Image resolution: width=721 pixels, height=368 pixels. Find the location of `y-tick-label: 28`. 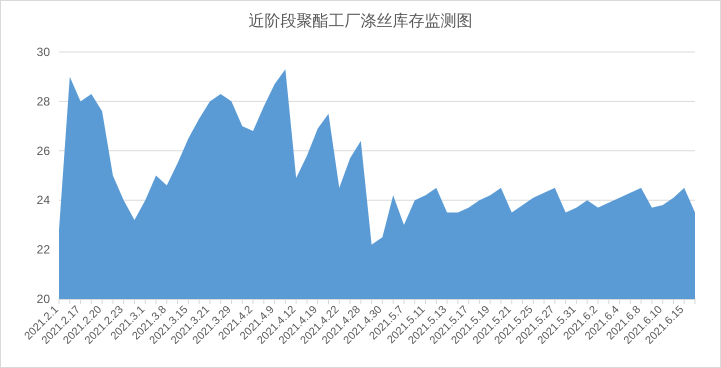

y-tick-label: 28 is located at coordinates (43, 101).